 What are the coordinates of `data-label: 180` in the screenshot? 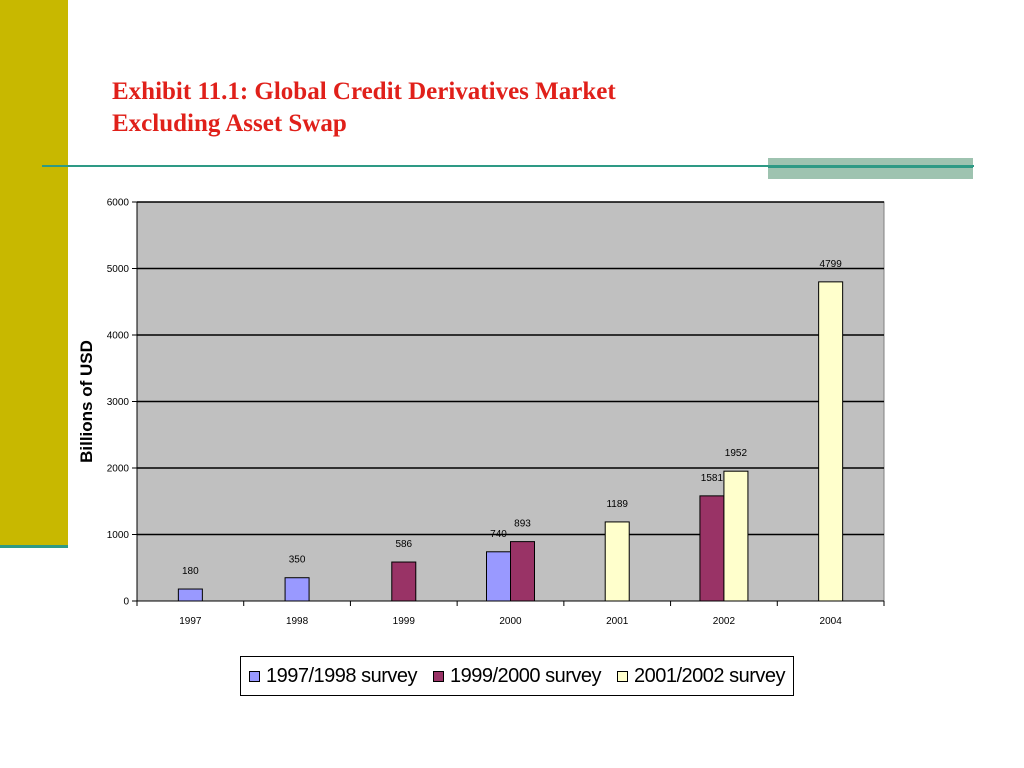 It's located at (190, 571).